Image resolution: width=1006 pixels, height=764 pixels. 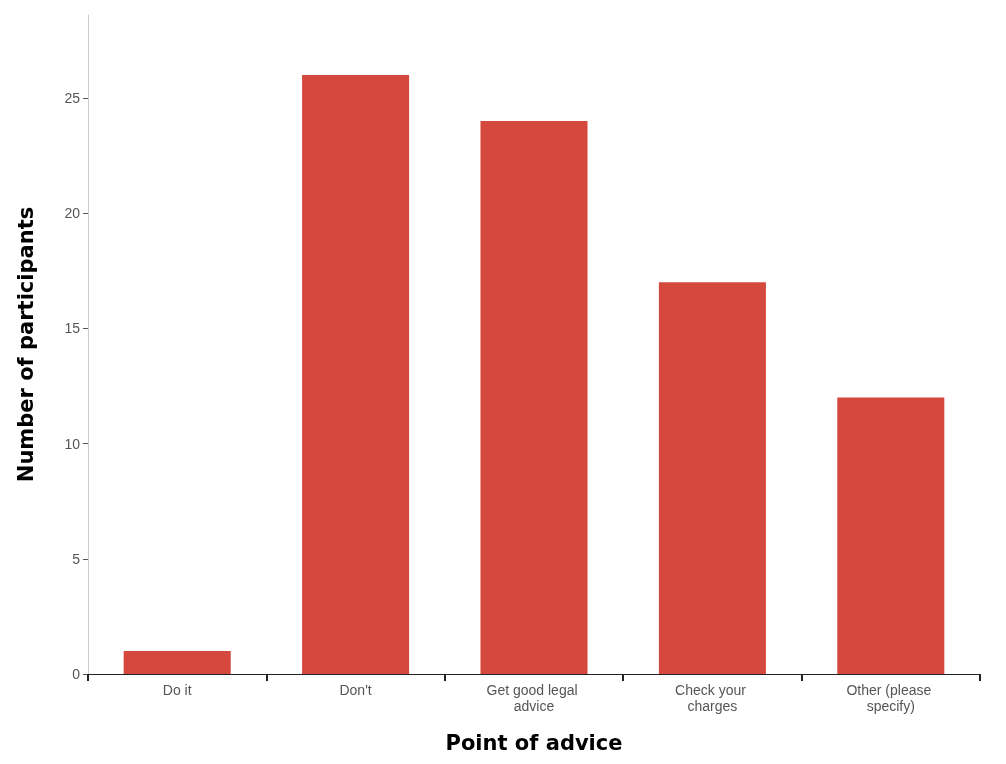 What do you see at coordinates (712, 698) in the screenshot?
I see `x-tick-label: Check your charges` at bounding box center [712, 698].